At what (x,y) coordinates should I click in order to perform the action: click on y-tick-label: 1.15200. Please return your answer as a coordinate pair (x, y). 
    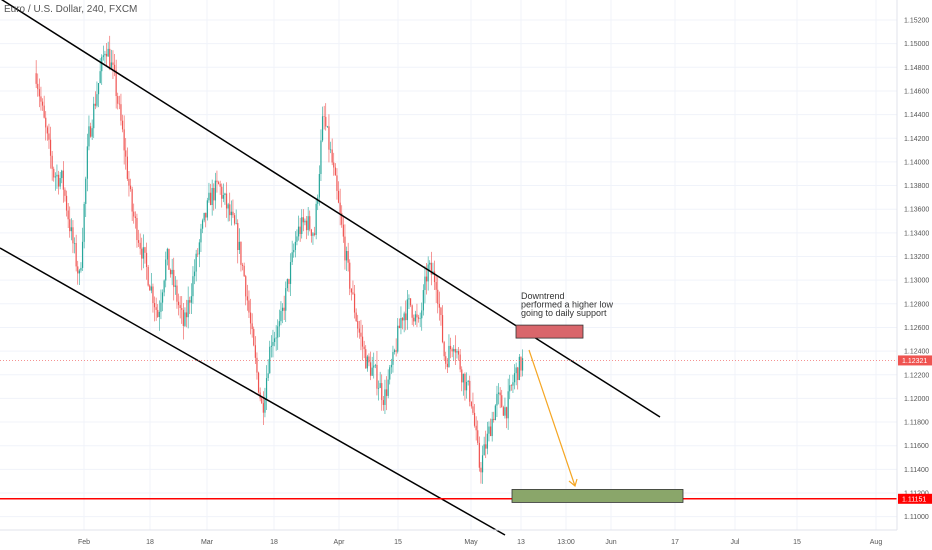
    Looking at the image, I should click on (916, 21).